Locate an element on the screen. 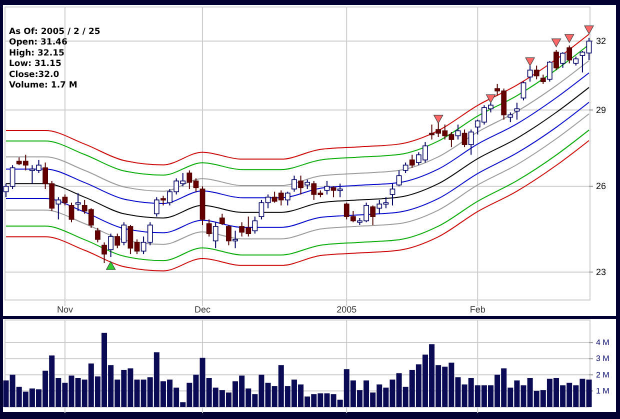 The width and height of the screenshot is (620, 419). x-tick-label: 2005 is located at coordinates (346, 309).